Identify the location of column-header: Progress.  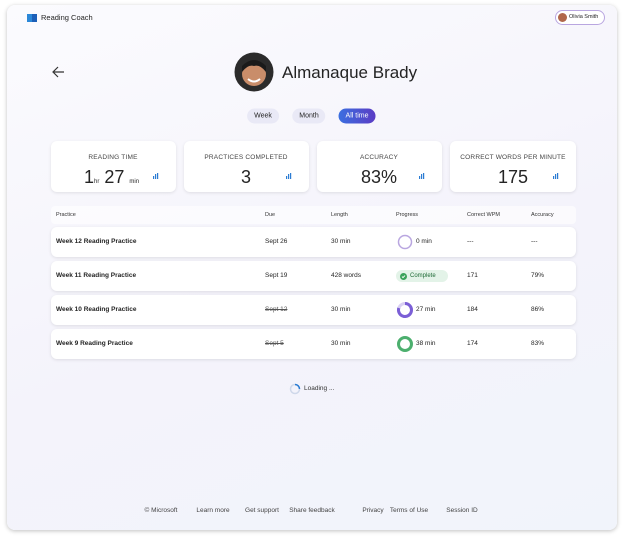
(407, 215).